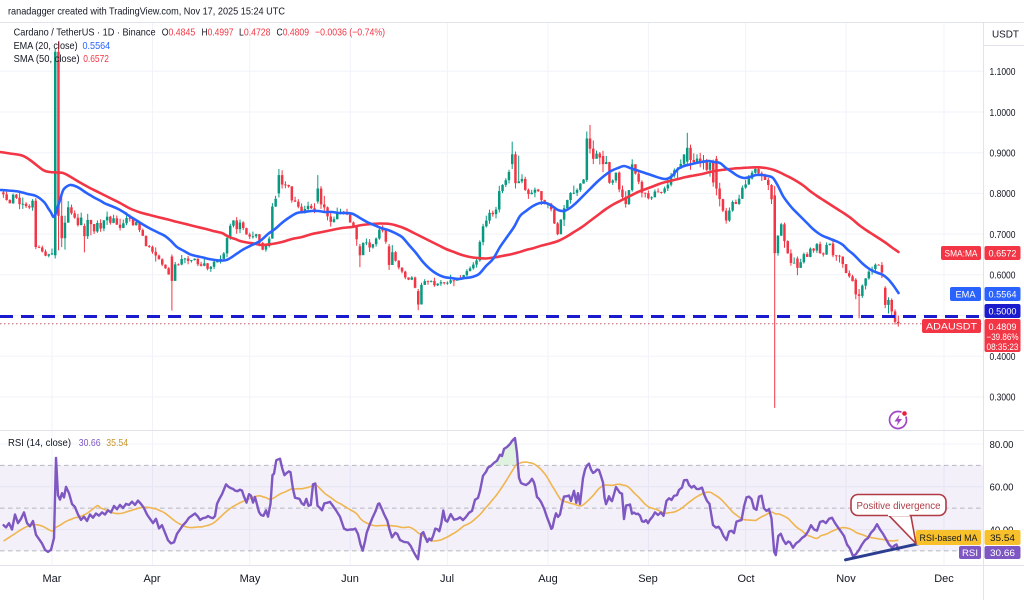  Describe the element at coordinates (179, 33) in the screenshot. I see `svg-text: O0.4845` at that location.